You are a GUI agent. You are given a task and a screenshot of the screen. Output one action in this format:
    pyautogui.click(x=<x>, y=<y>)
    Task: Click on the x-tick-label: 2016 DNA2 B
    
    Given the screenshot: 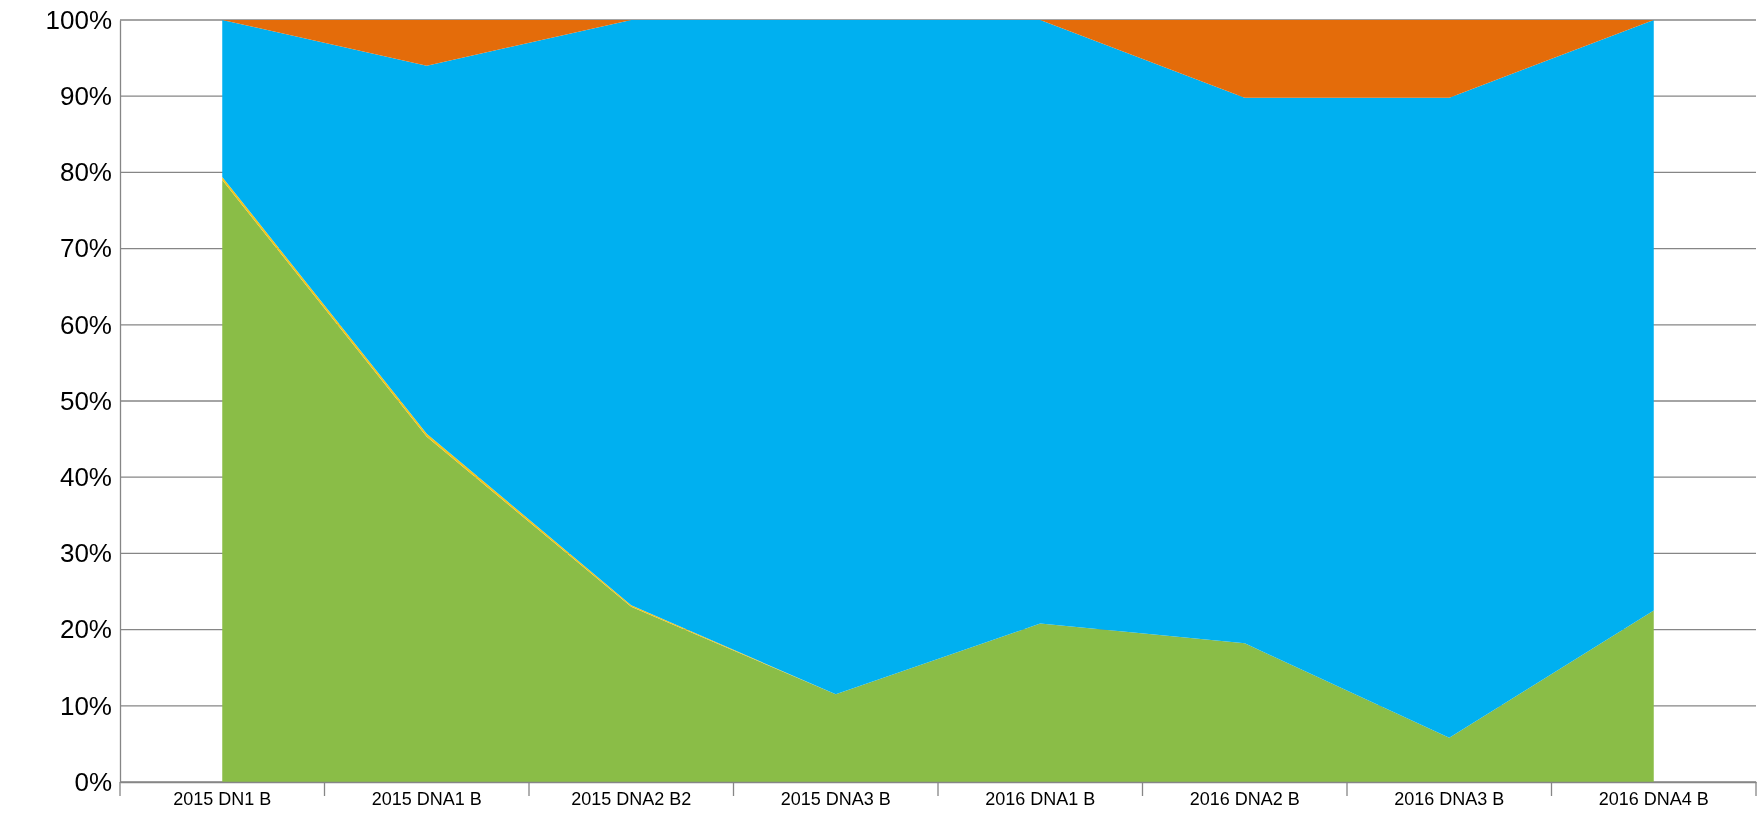 What is the action you would take?
    pyautogui.click(x=1244, y=798)
    